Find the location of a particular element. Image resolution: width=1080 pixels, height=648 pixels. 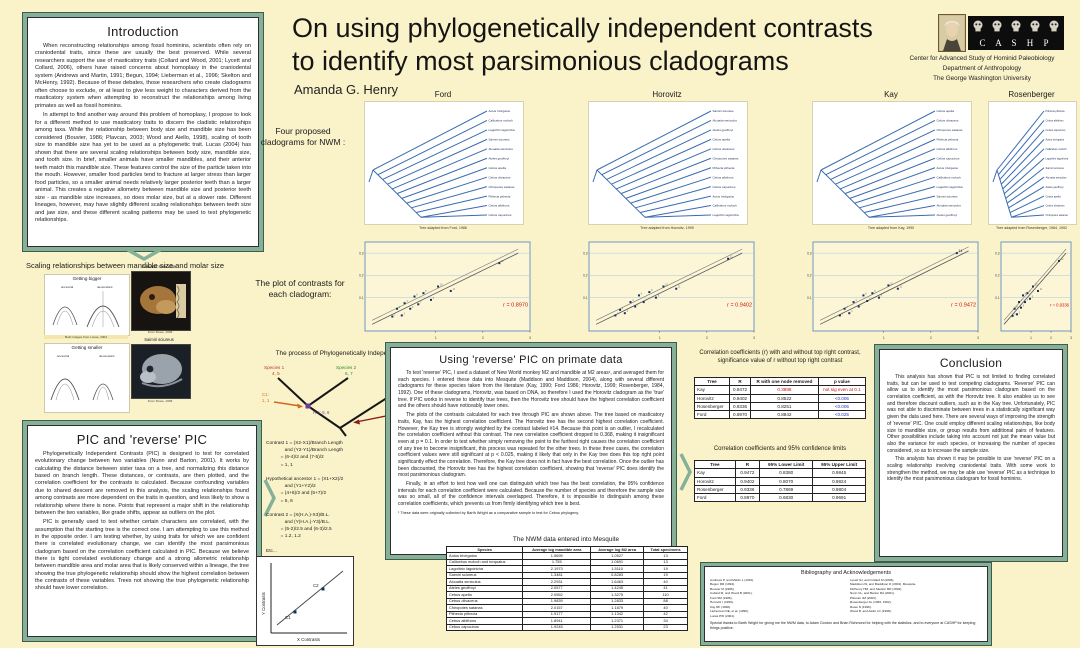

table-header-cell: 95% Upper Limit is located at coordinates (839, 464).